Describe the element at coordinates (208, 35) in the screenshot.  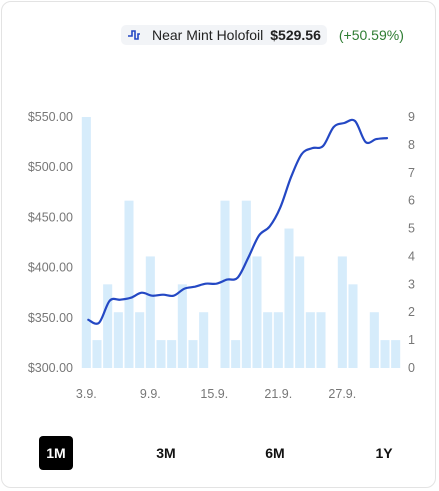
I see `legend-series-name: Near Mint Holofoil` at that location.